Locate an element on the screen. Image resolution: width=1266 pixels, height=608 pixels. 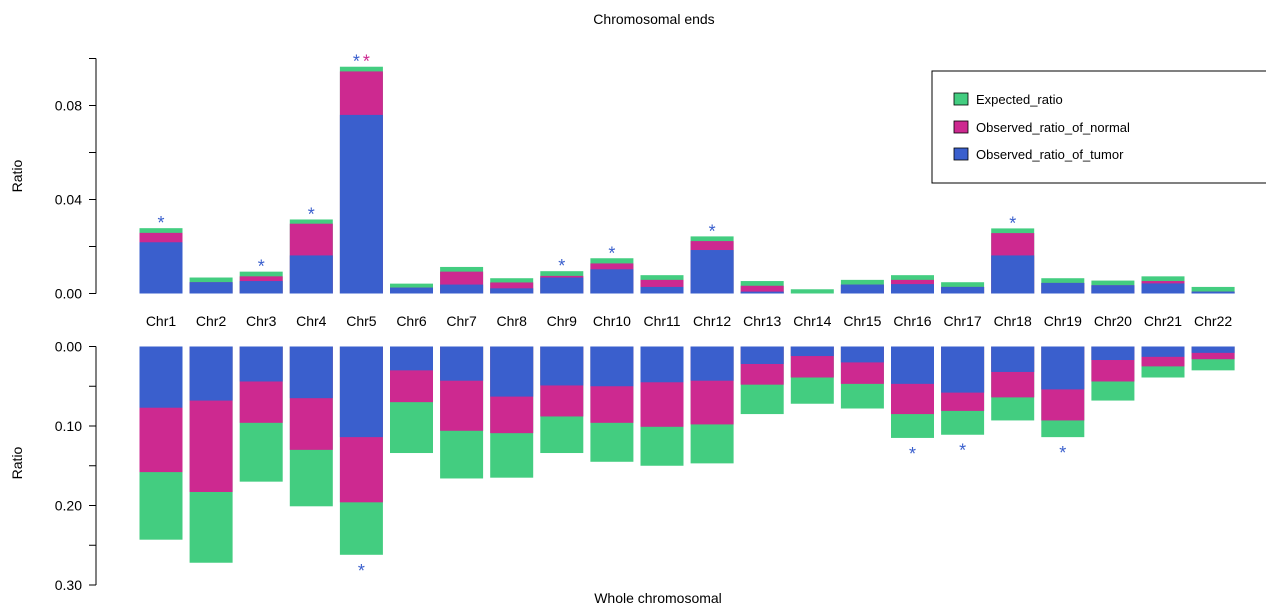
category-label-chr17: Chr17 is located at coordinates (963, 321).